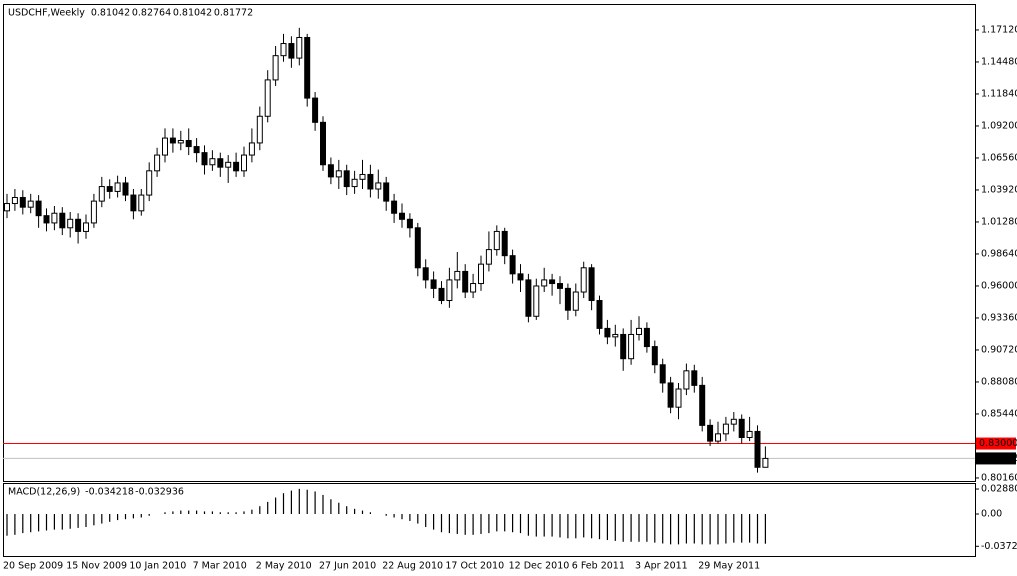  Describe the element at coordinates (999, 546) in the screenshot. I see `y-tick-label: -0.03721` at that location.